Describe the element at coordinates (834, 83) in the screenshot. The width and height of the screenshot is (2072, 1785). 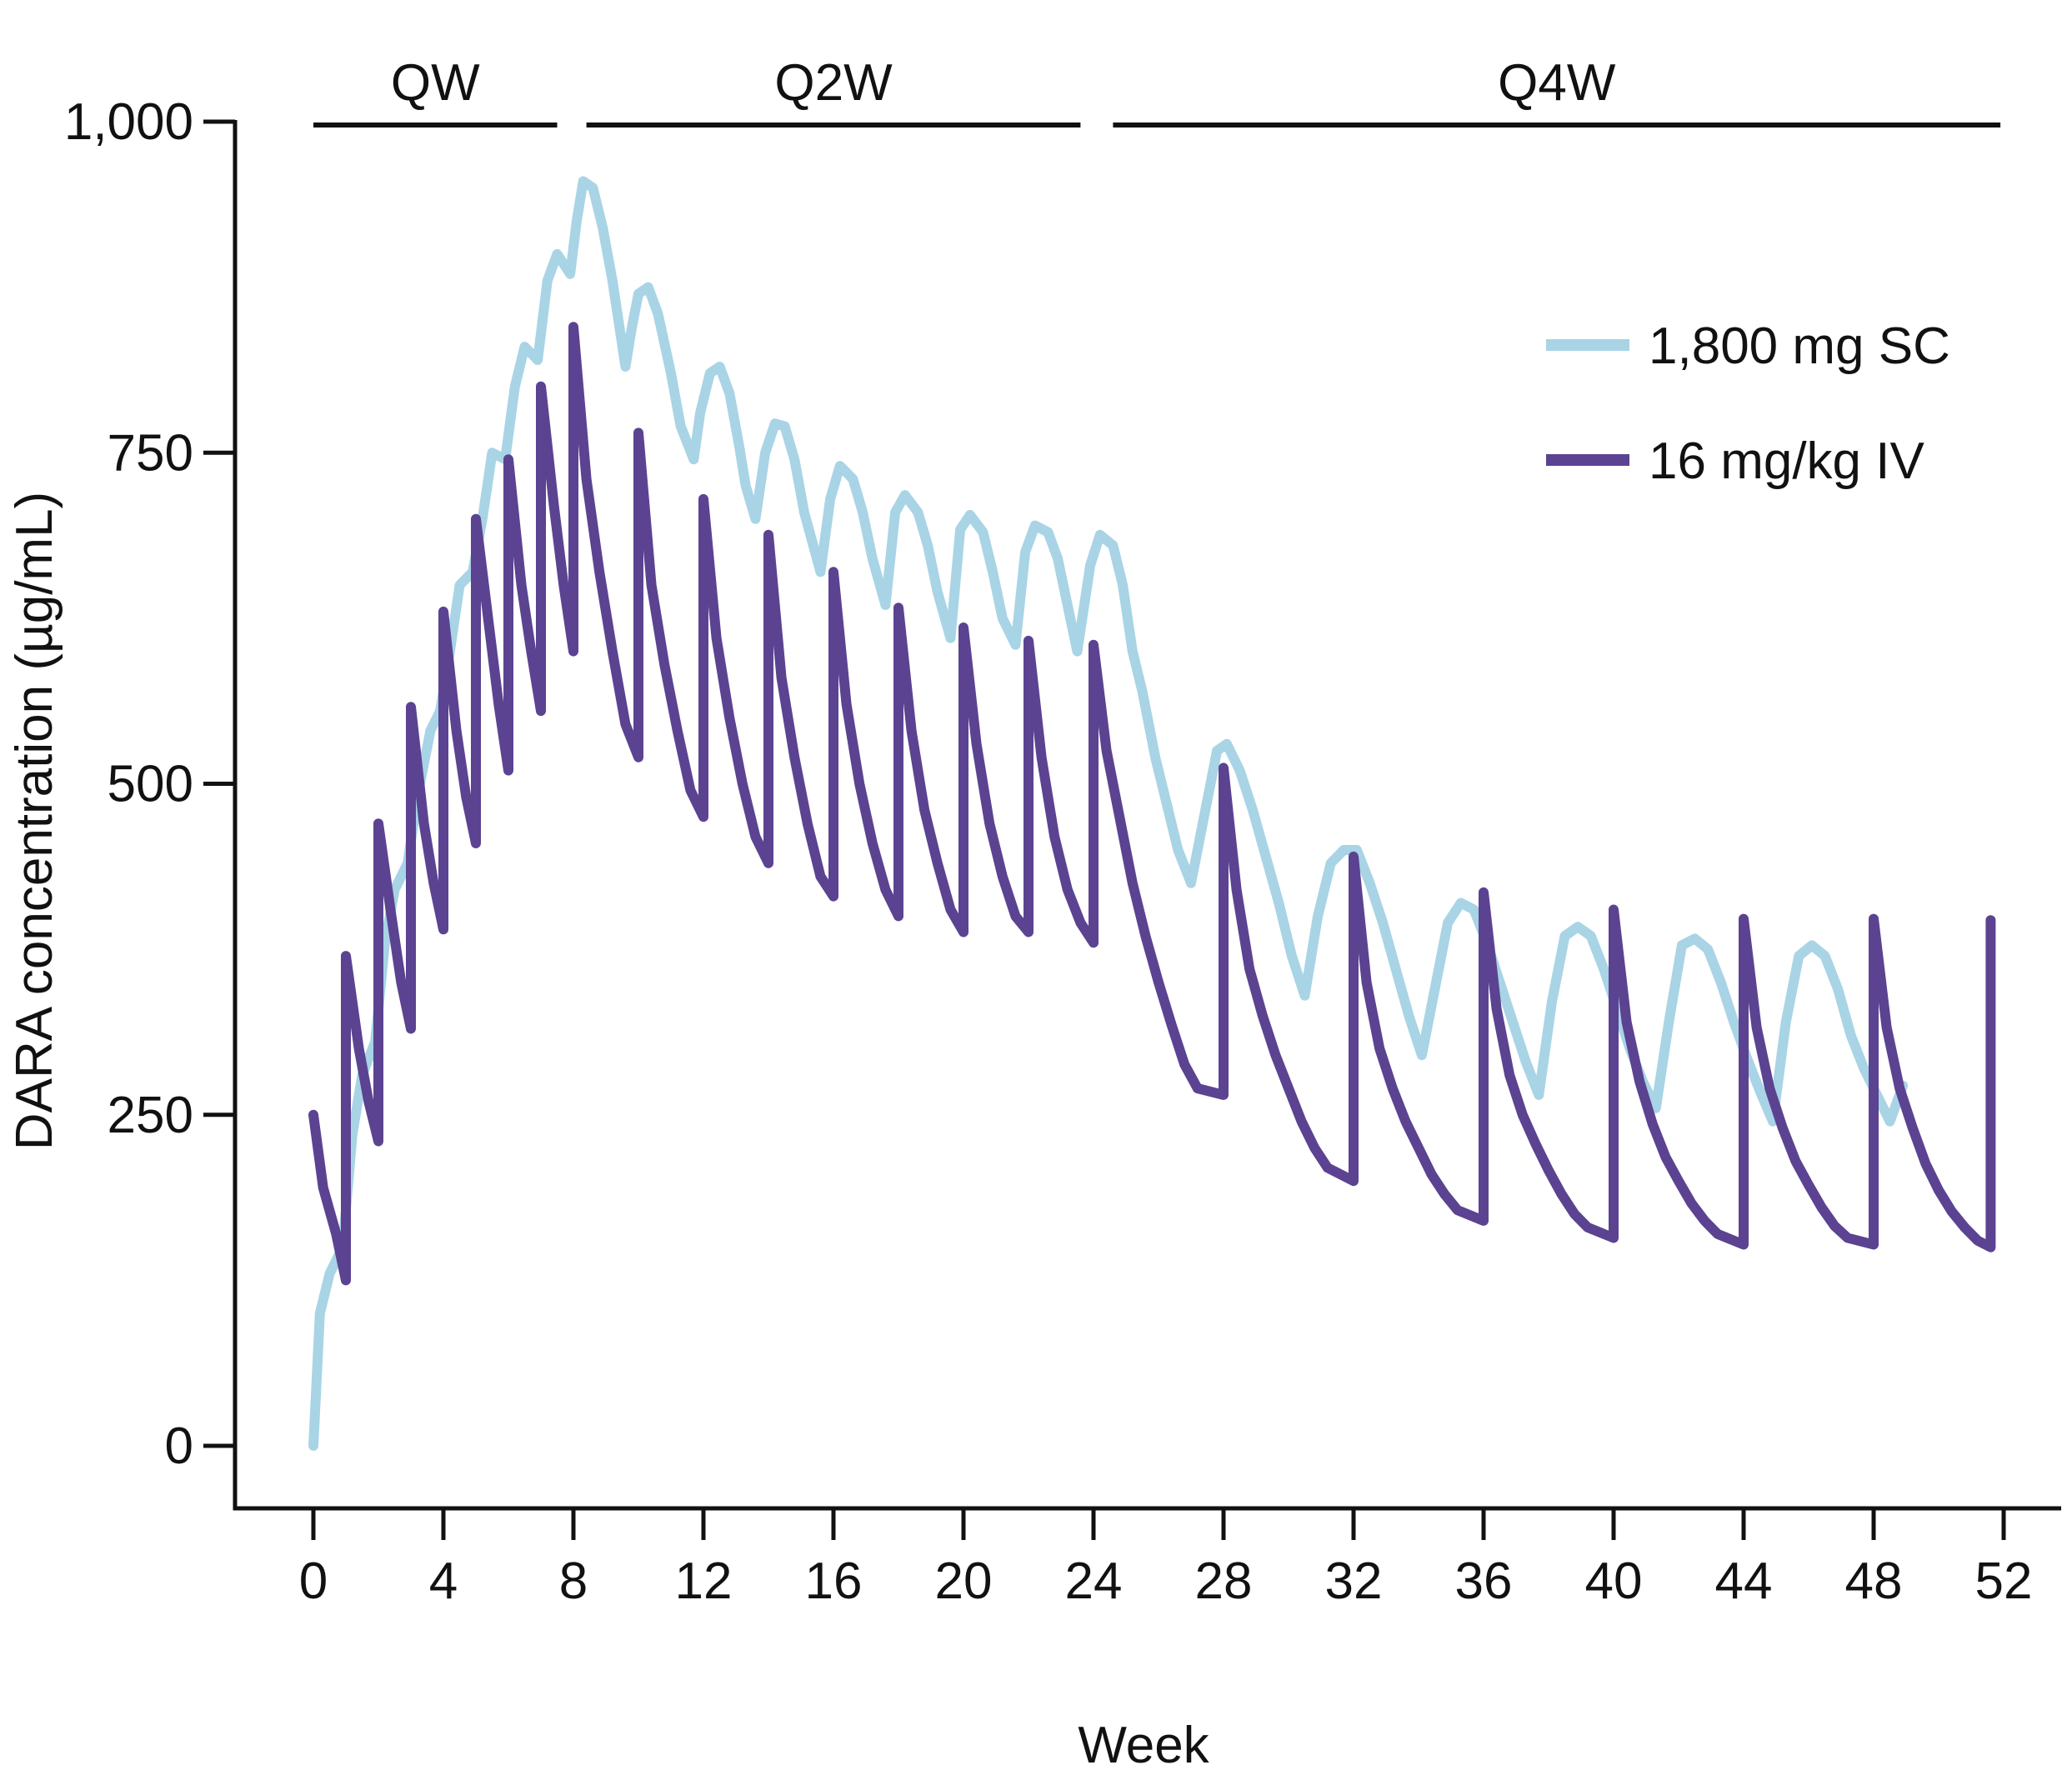
I see `regimen-label: Q2W` at that location.